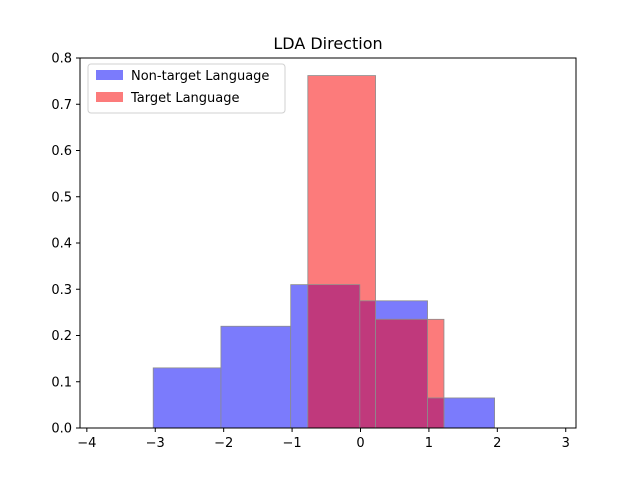 The image size is (640, 480). What do you see at coordinates (200, 76) in the screenshot?
I see `legend-label-non-target-language: Non-target Language` at bounding box center [200, 76].